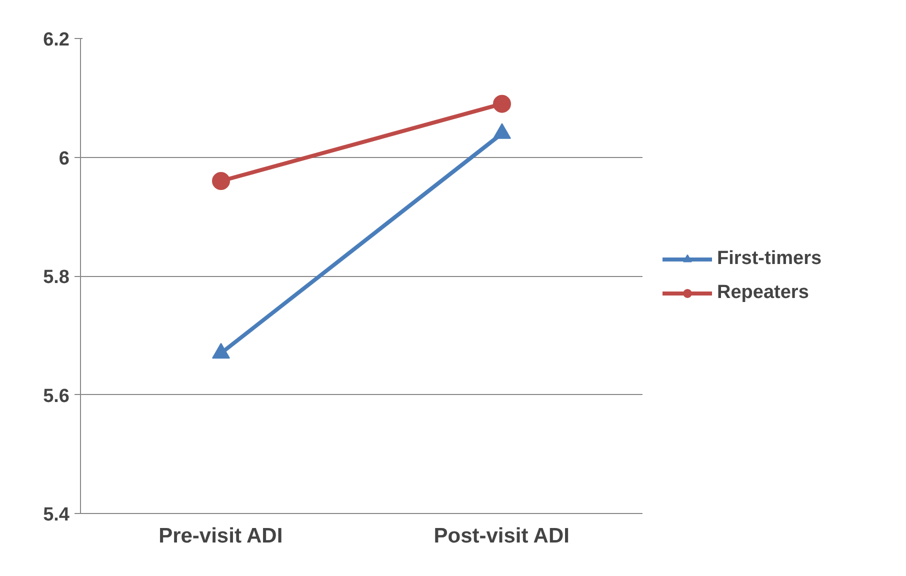 Image resolution: width=906 pixels, height=576 pixels. Describe the element at coordinates (56, 396) in the screenshot. I see `y-tick-label: 5.6` at that location.